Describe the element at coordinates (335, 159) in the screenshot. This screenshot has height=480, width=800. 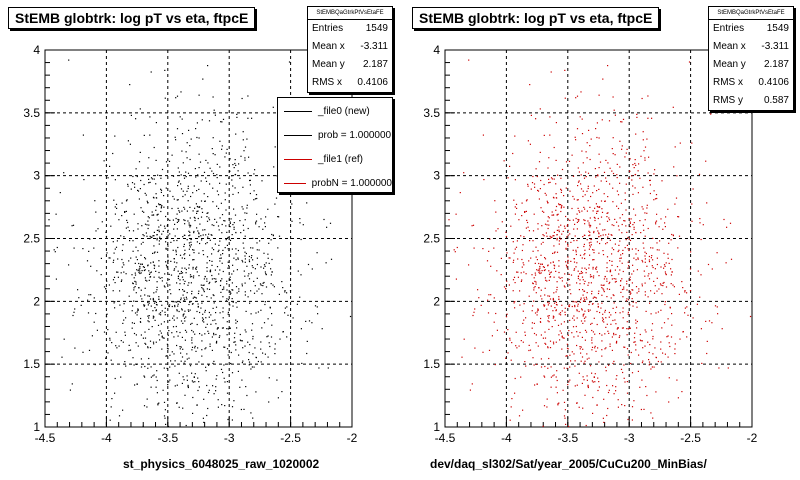
I see `legend-entry: _file1 (ref)` at that location.